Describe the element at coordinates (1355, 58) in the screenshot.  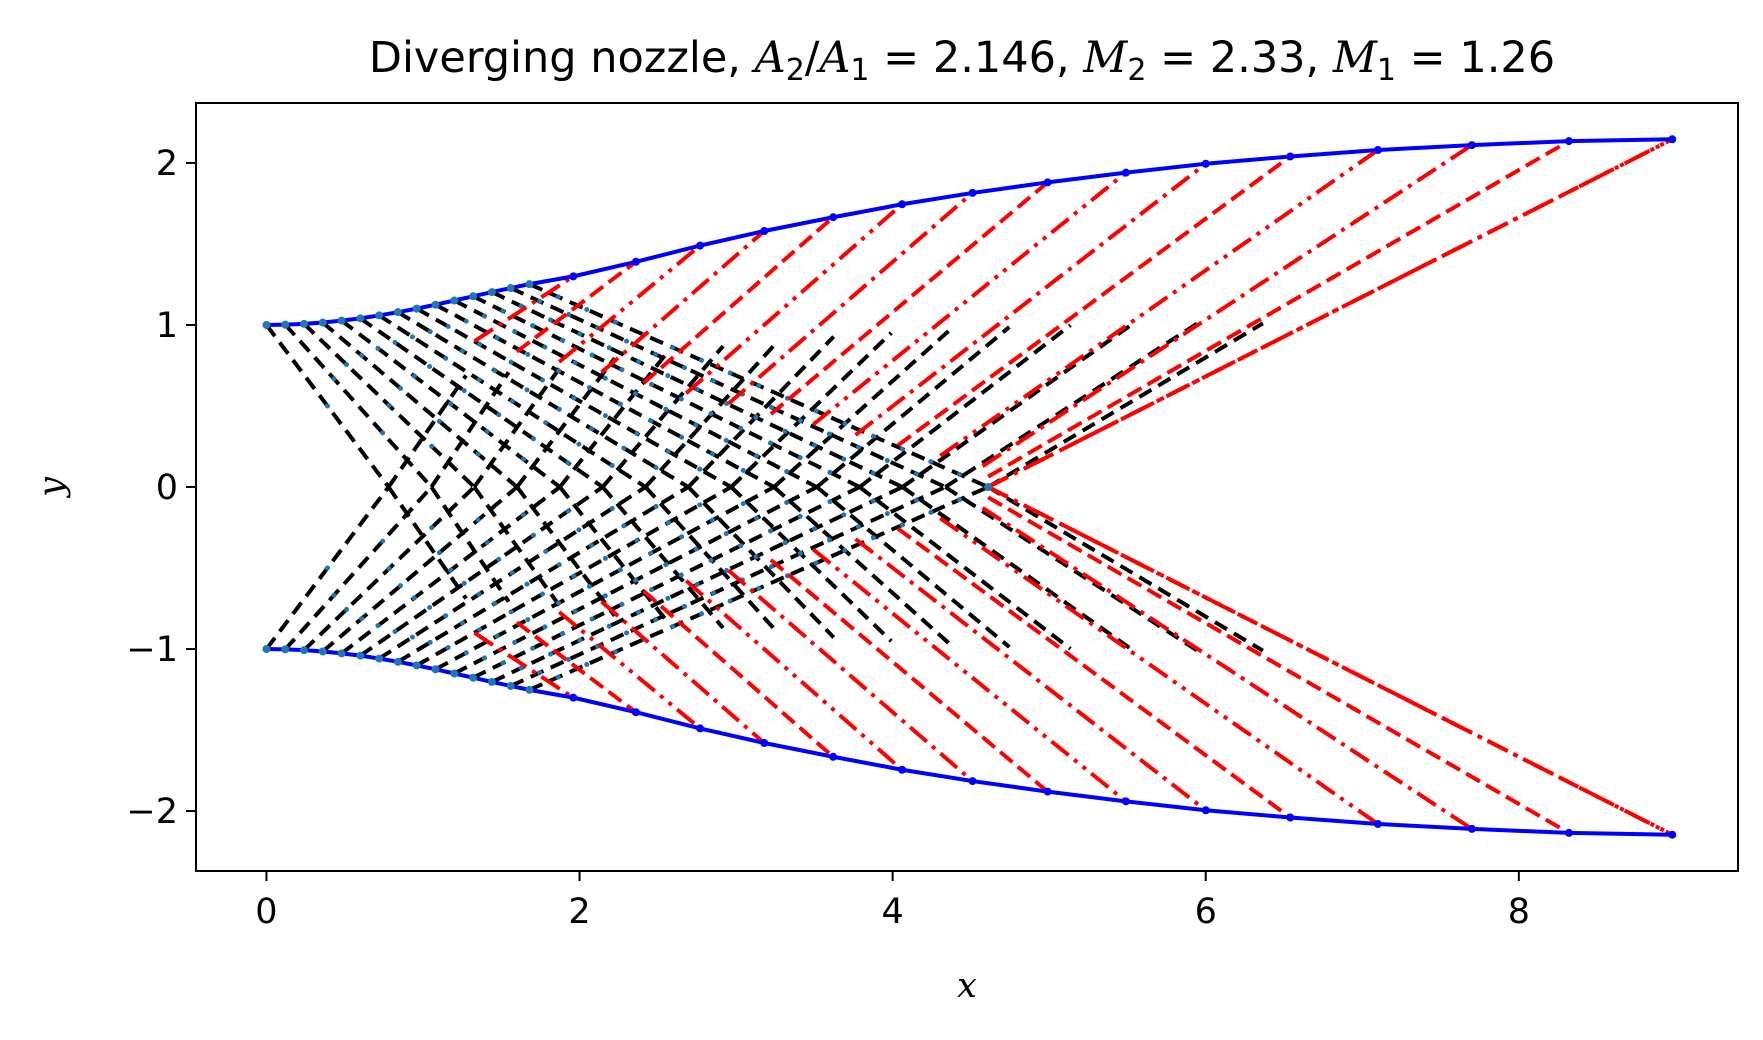
I see `title-mach-symbol-1: M` at that location.